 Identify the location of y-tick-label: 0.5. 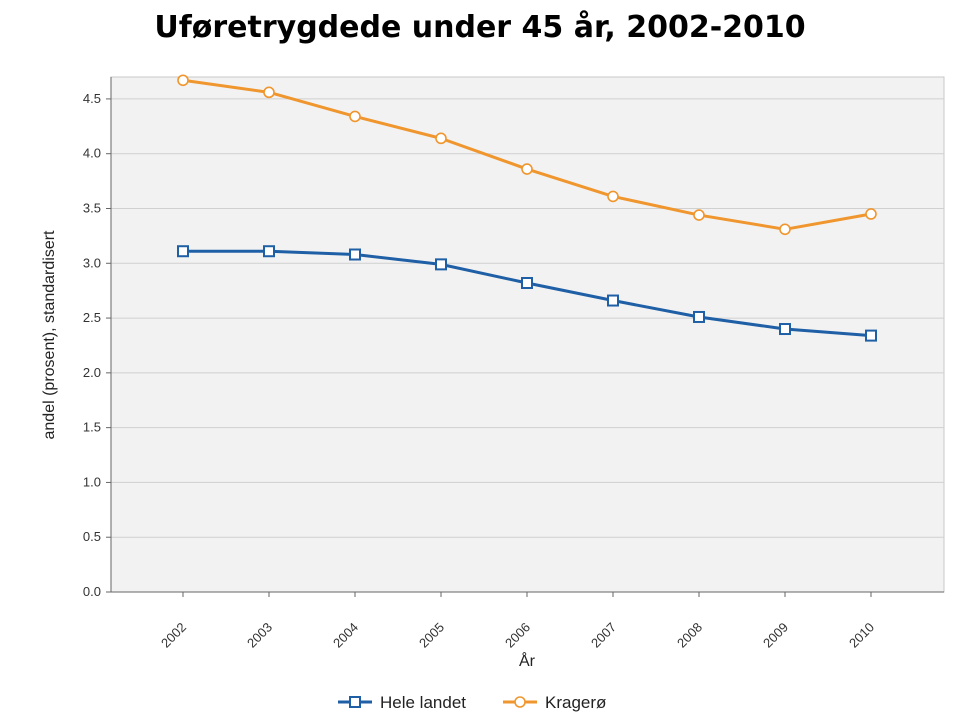
(92, 536).